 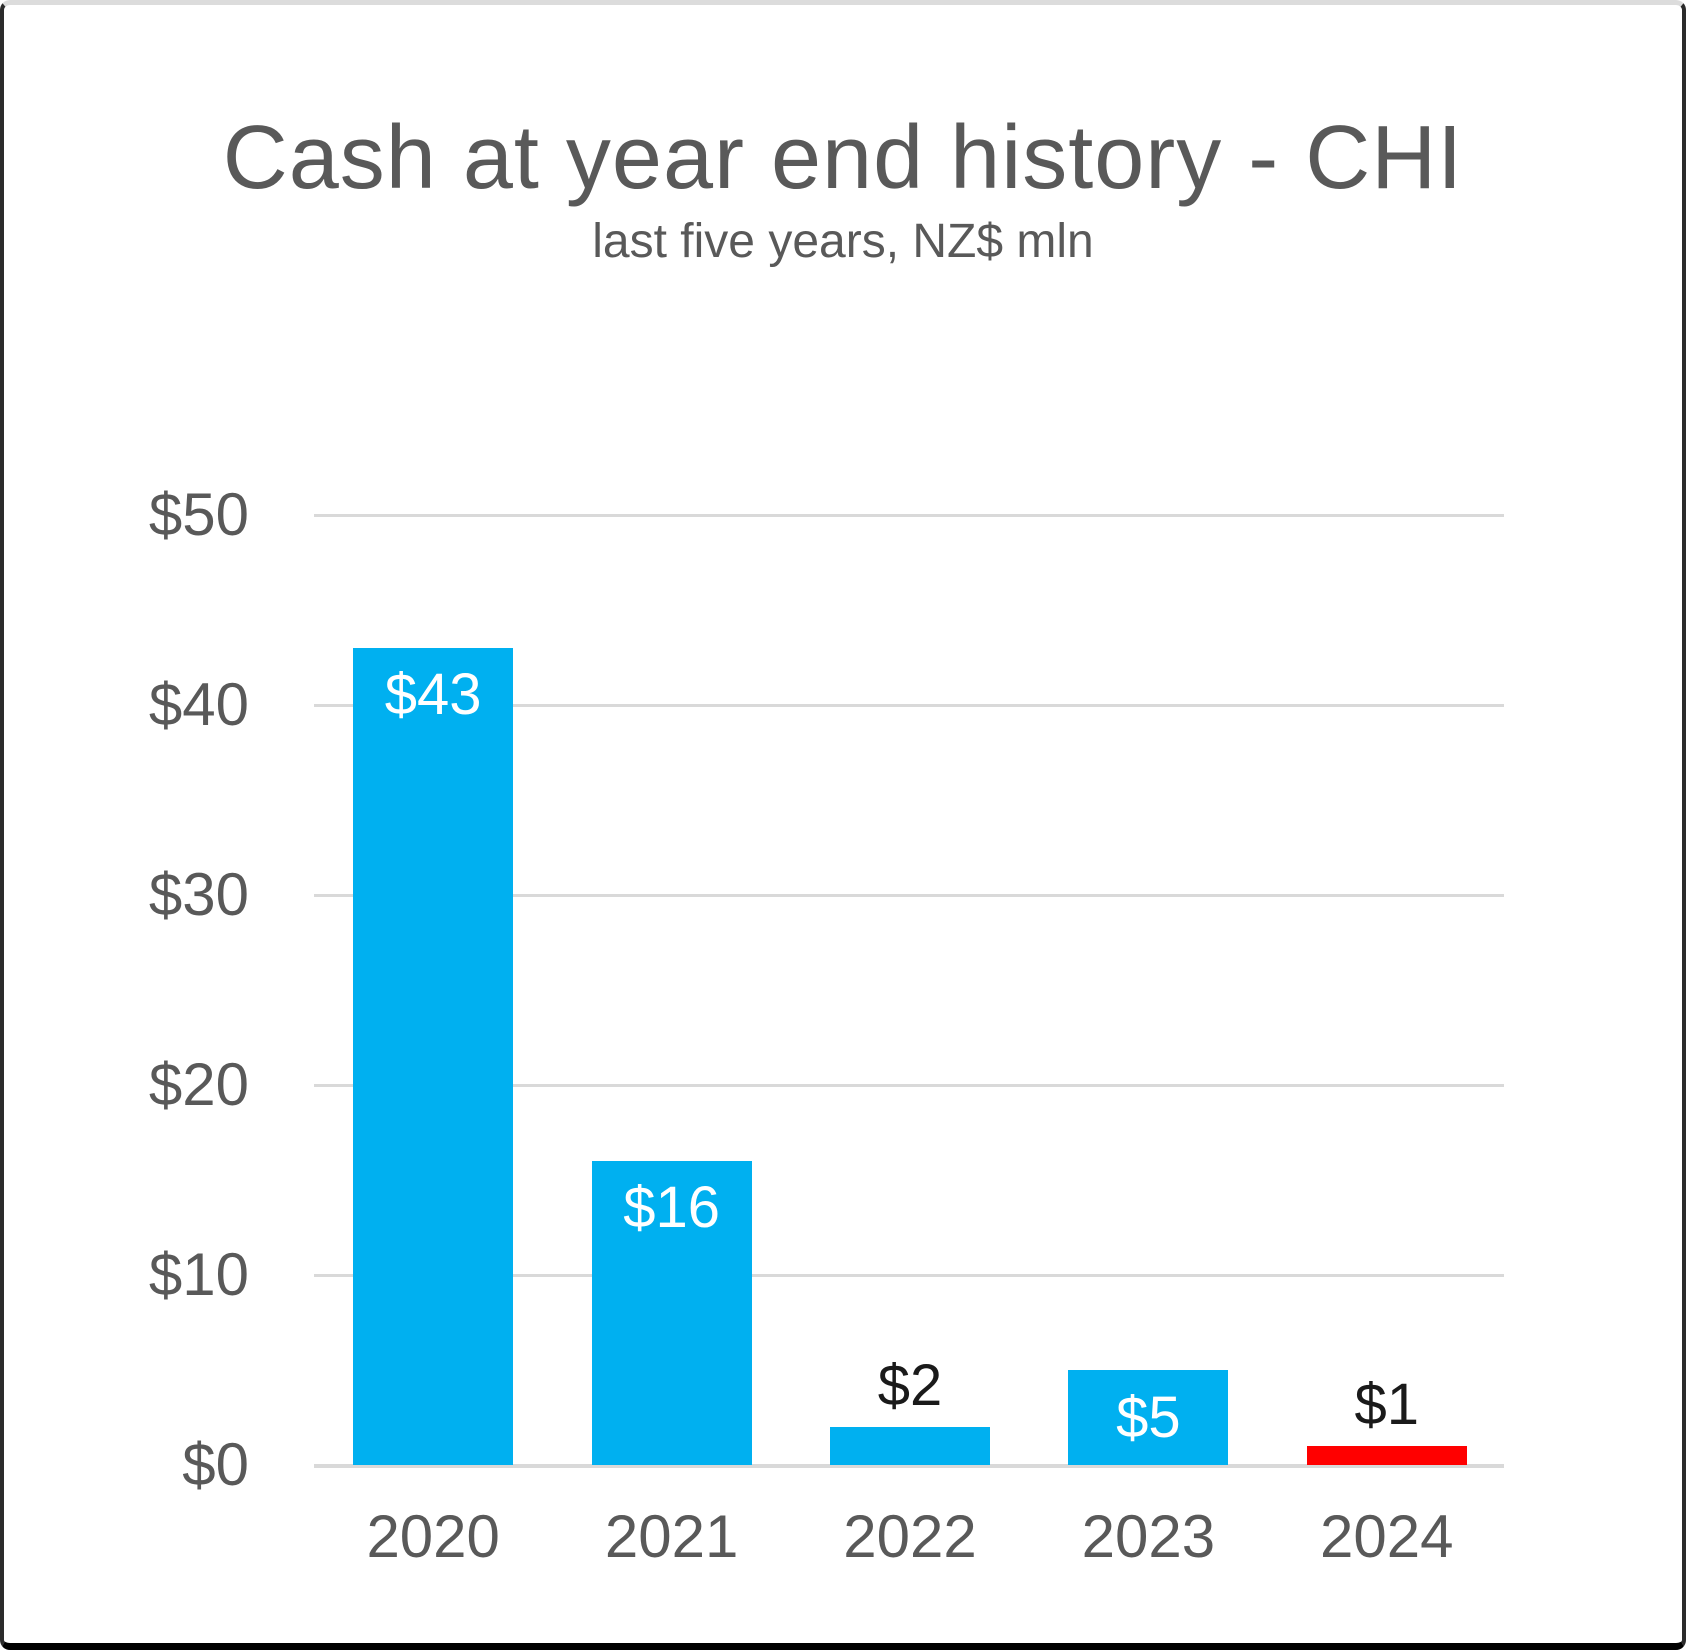 What do you see at coordinates (843, 241) in the screenshot?
I see `chart-subtitle: last five years, NZ$ mln` at bounding box center [843, 241].